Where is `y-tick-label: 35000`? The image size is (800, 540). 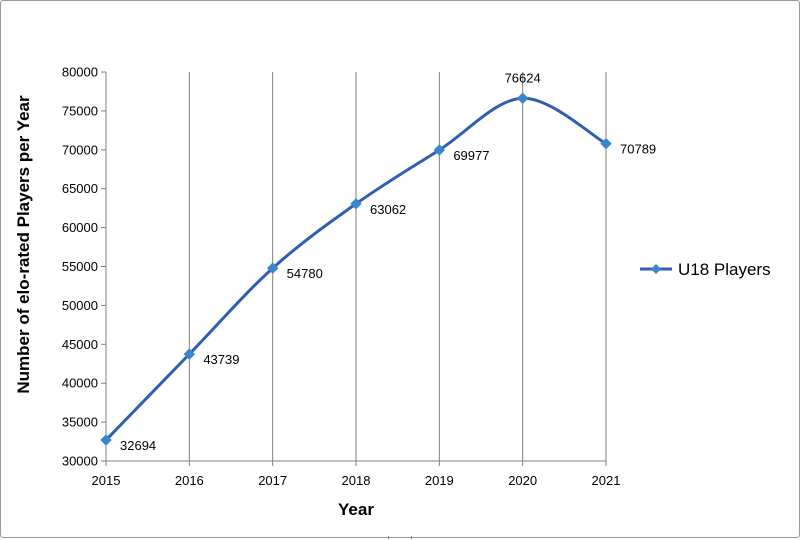 y-tick-label: 35000 is located at coordinates (80, 422).